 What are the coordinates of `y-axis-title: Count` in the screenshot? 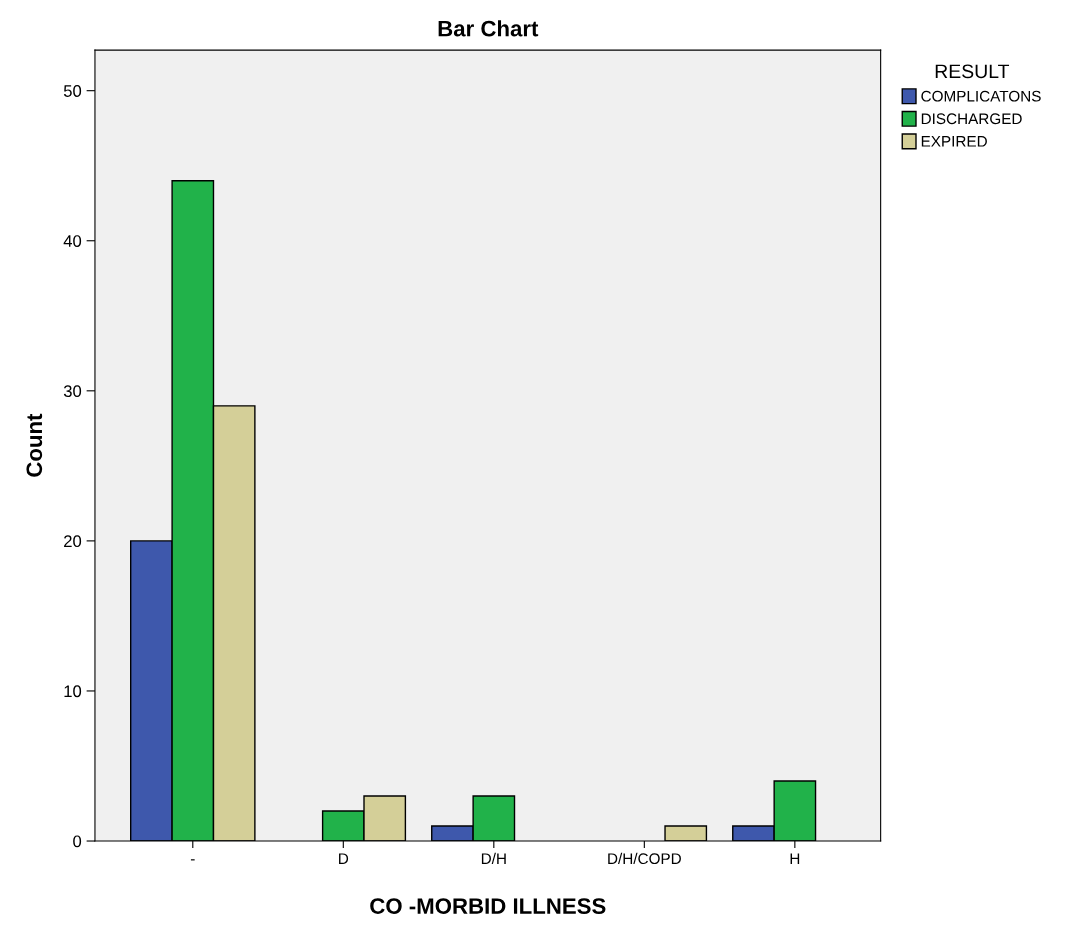 It's located at (34, 445).